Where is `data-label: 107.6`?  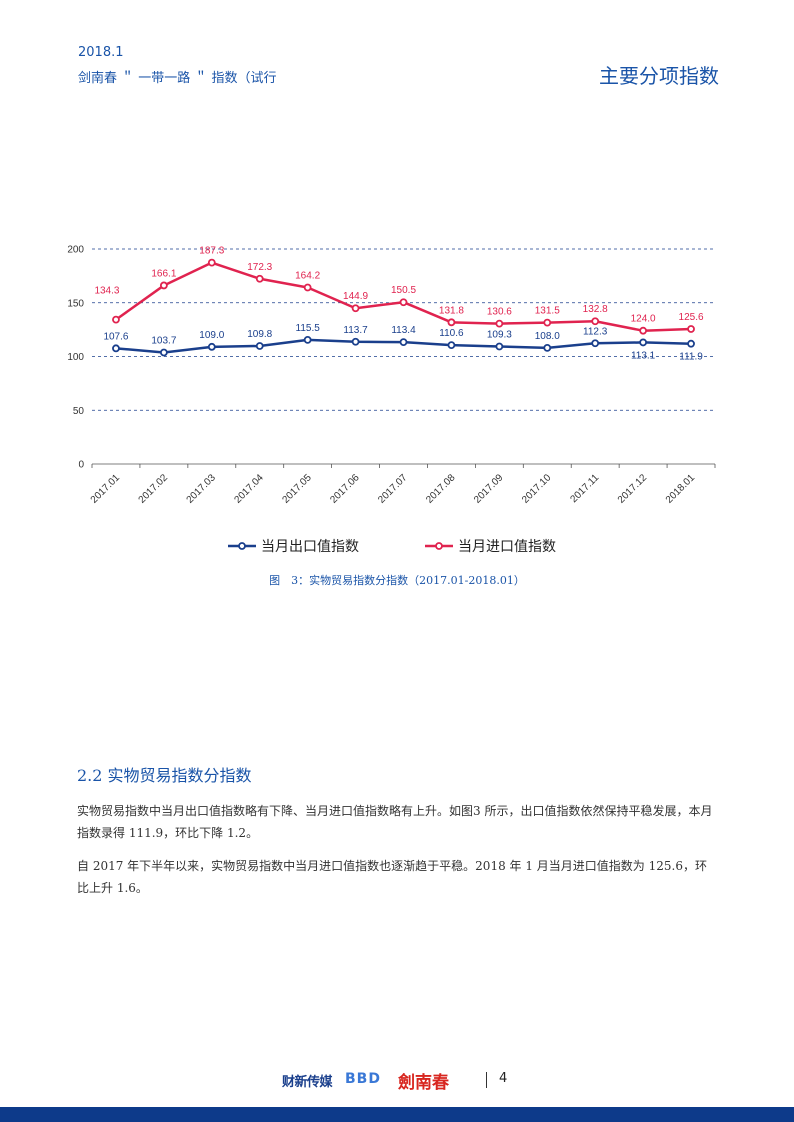 data-label: 107.6 is located at coordinates (115, 336).